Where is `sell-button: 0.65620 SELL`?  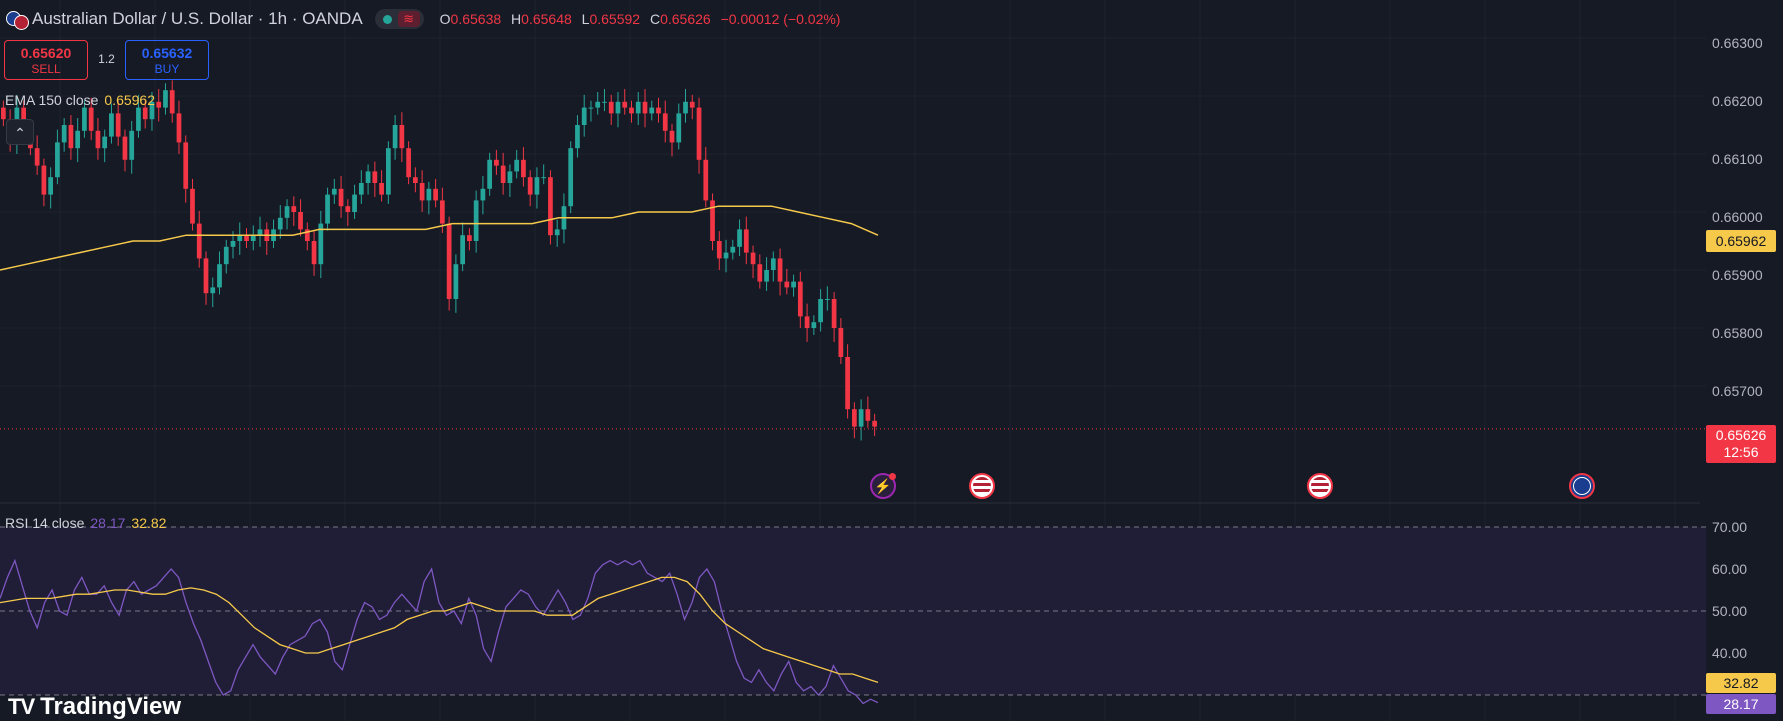 sell-button: 0.65620 SELL is located at coordinates (46, 60).